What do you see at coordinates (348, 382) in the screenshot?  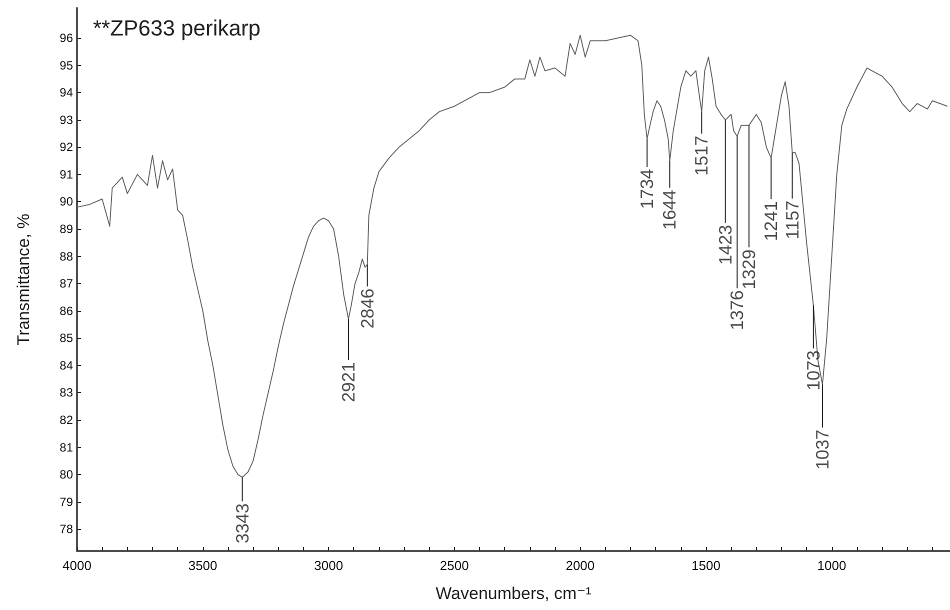 I see `annotation: 2921` at bounding box center [348, 382].